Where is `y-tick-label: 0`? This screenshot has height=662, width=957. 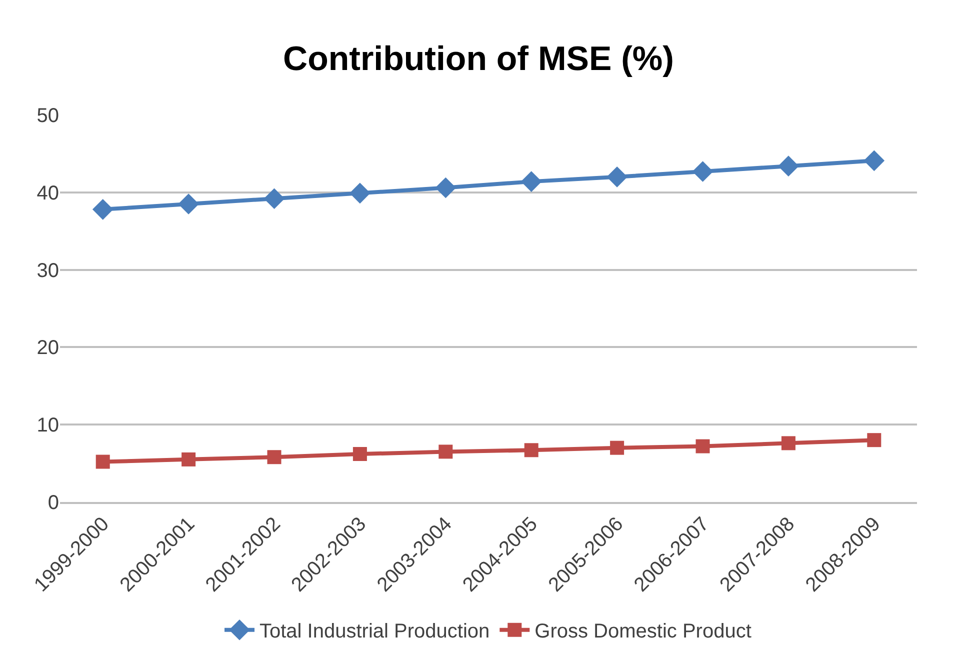 y-tick-label: 0 is located at coordinates (53, 503).